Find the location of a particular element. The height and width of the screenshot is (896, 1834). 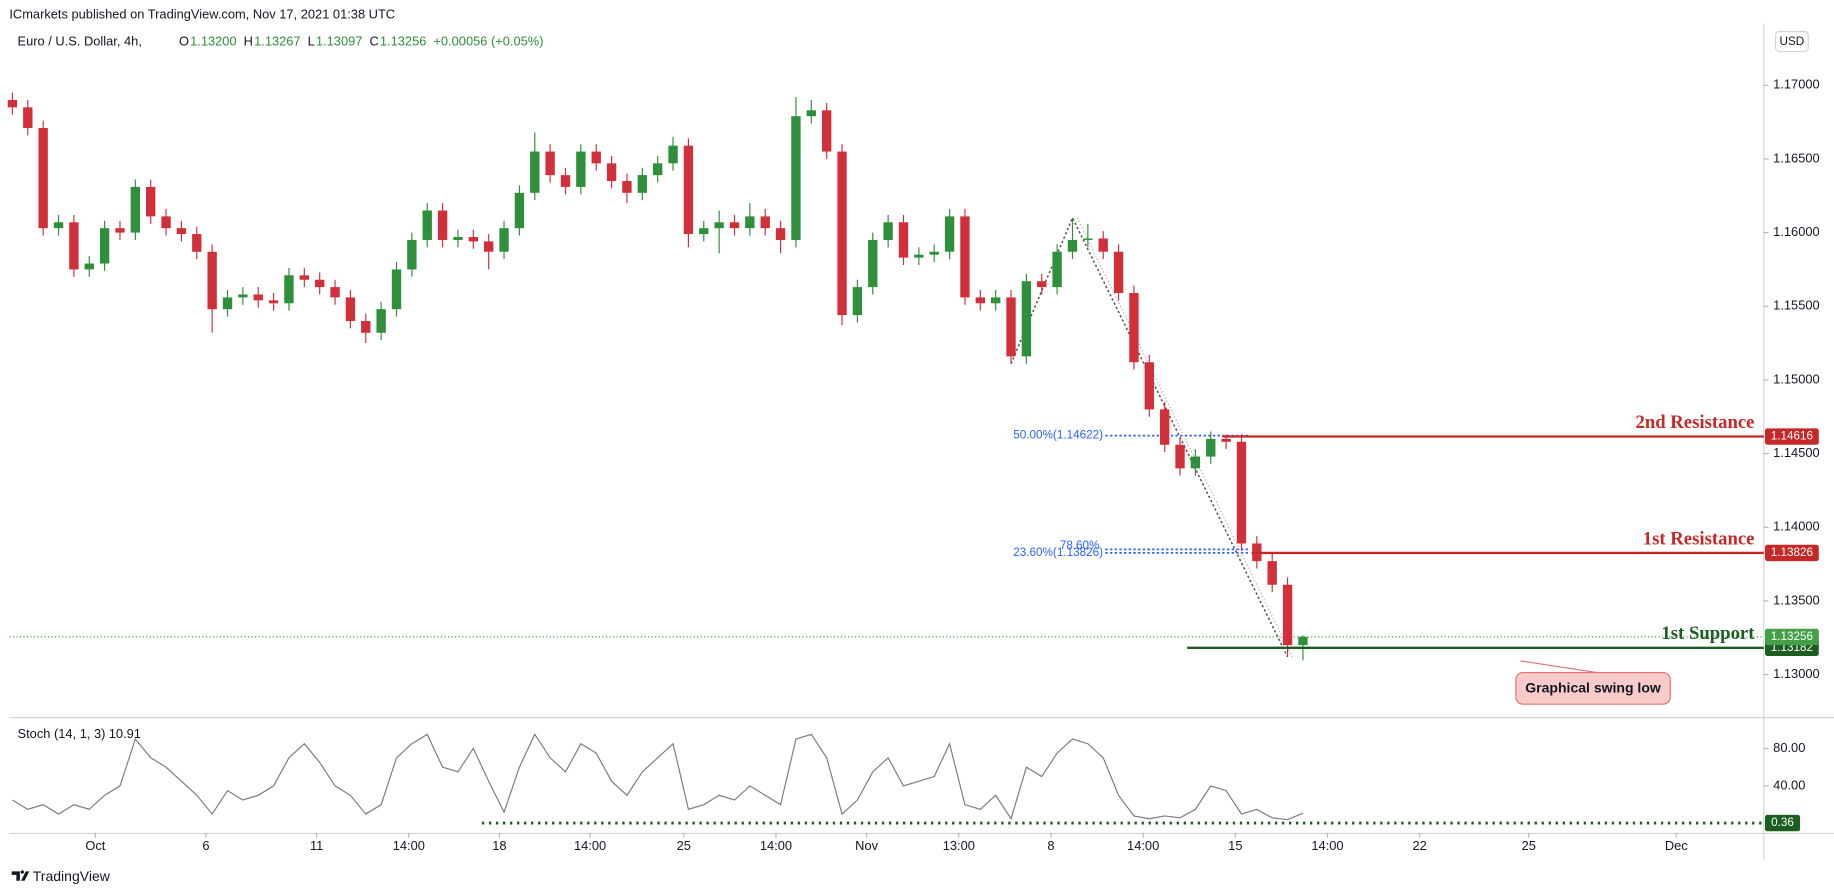

ohlc-value: 1.13256 is located at coordinates (403, 41).